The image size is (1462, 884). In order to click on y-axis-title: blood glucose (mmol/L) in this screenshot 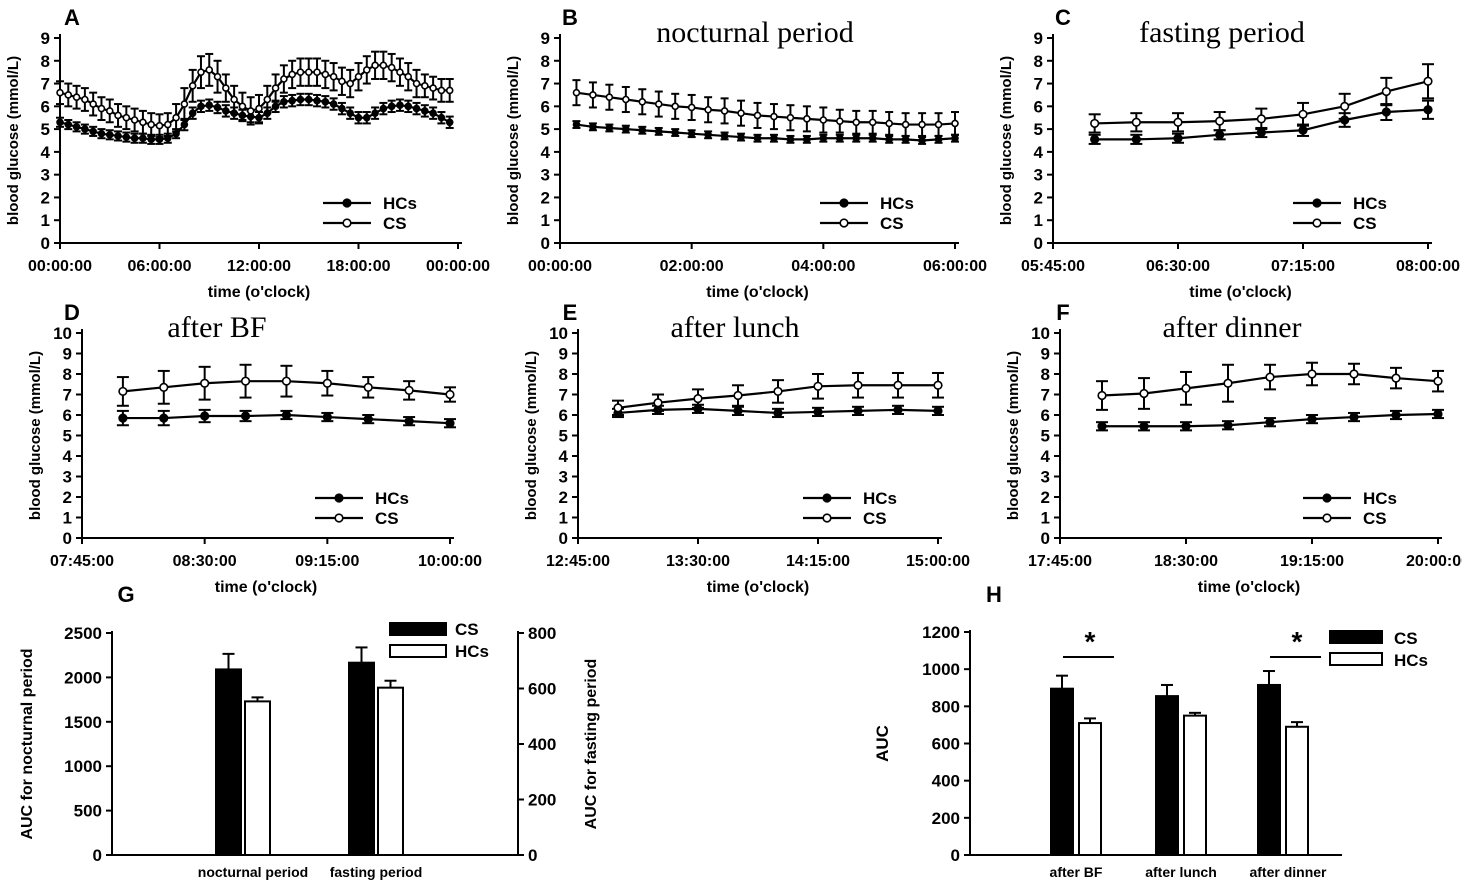, I will do `click(531, 435)`.